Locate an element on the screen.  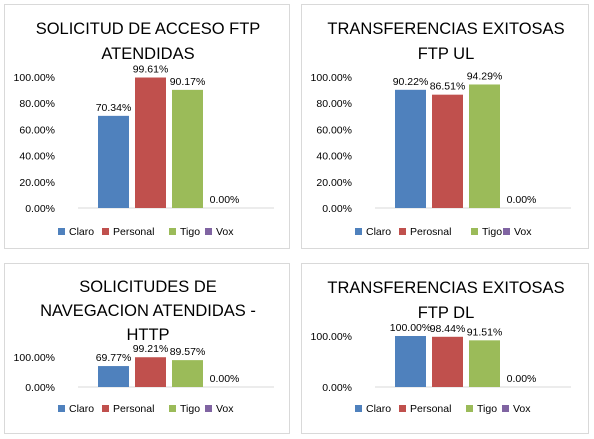
chart-title-line: HTTP is located at coordinates (147, 335).